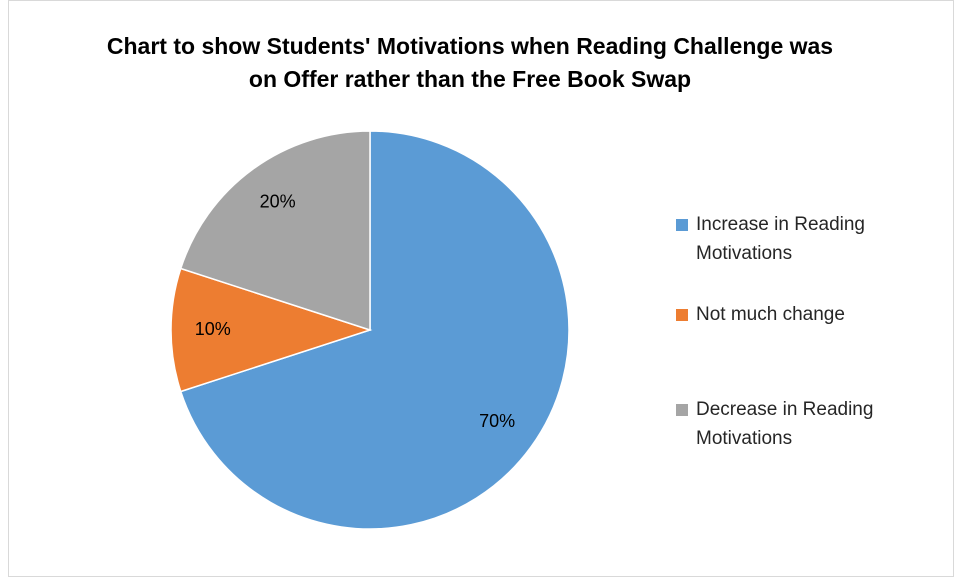  I want to click on data-label: 70%, so click(497, 421).